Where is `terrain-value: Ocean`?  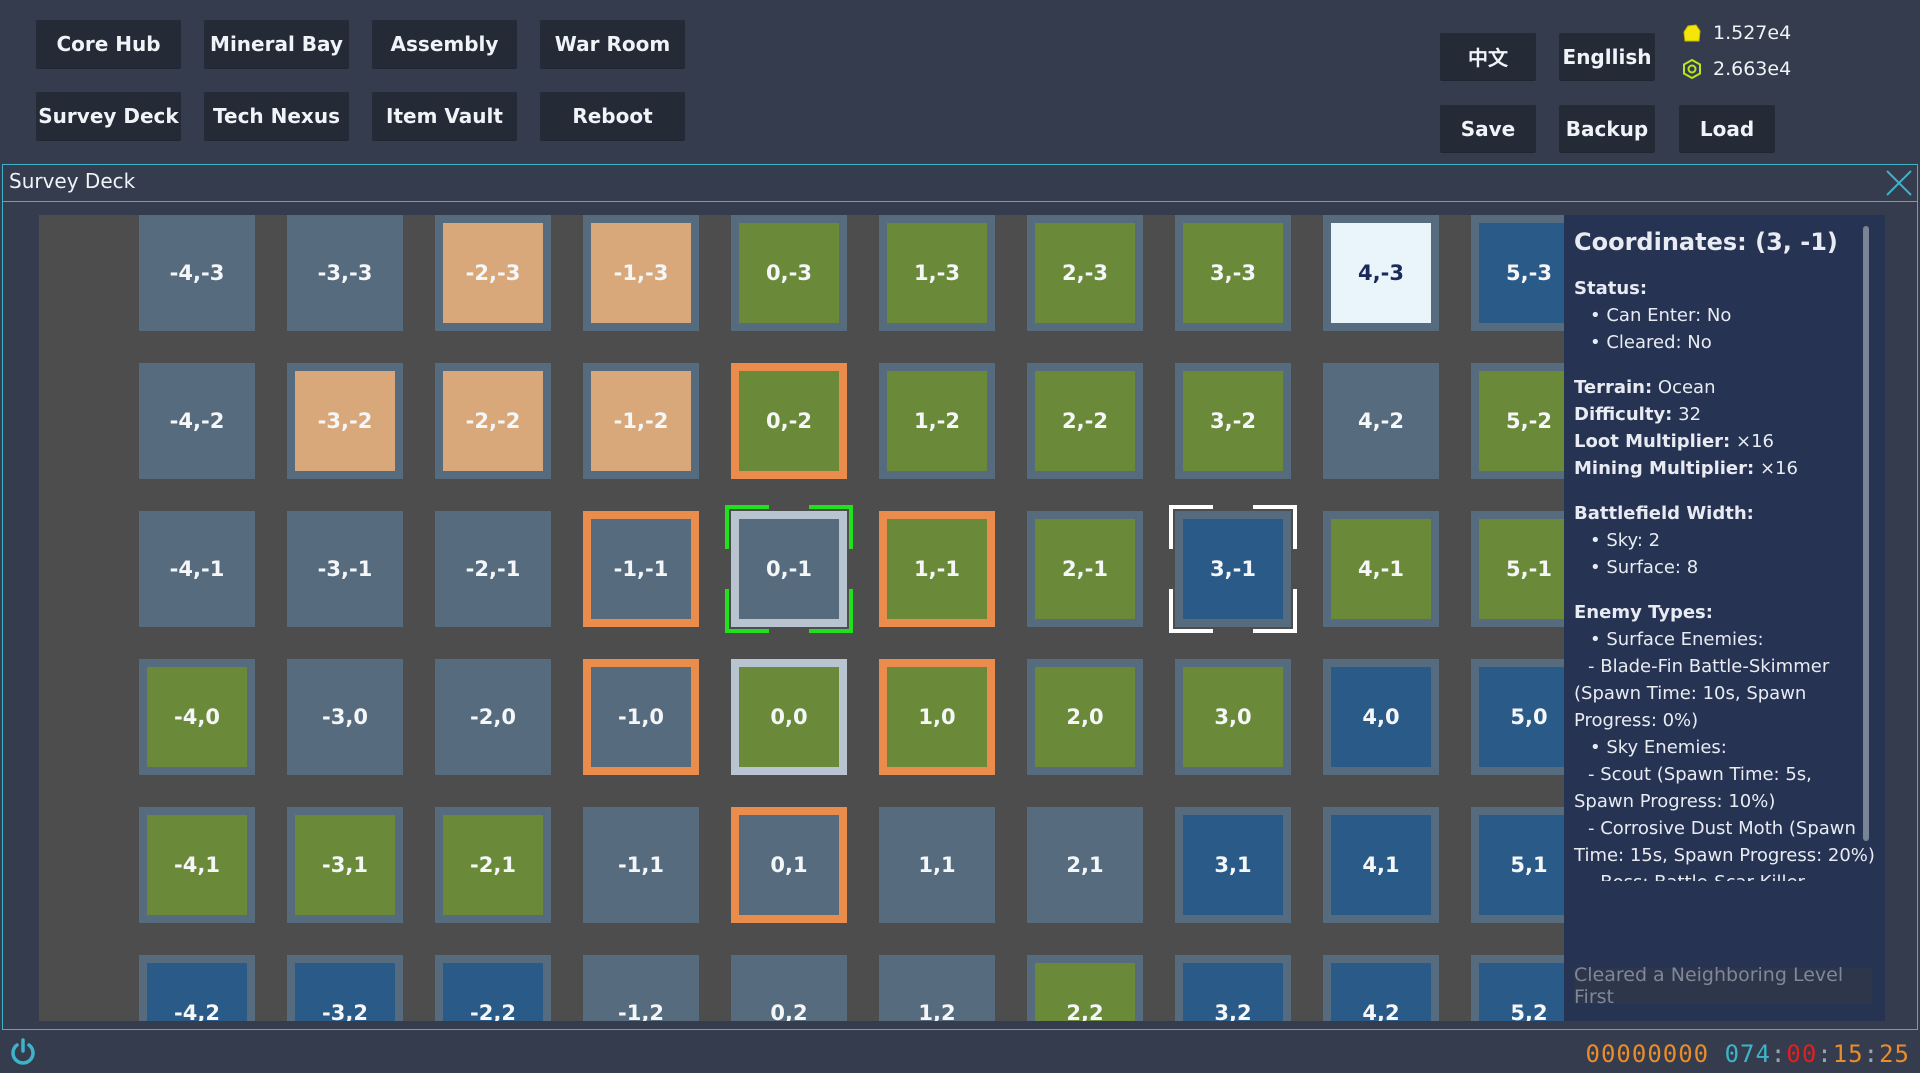
terrain-value: Ocean is located at coordinates (1686, 387).